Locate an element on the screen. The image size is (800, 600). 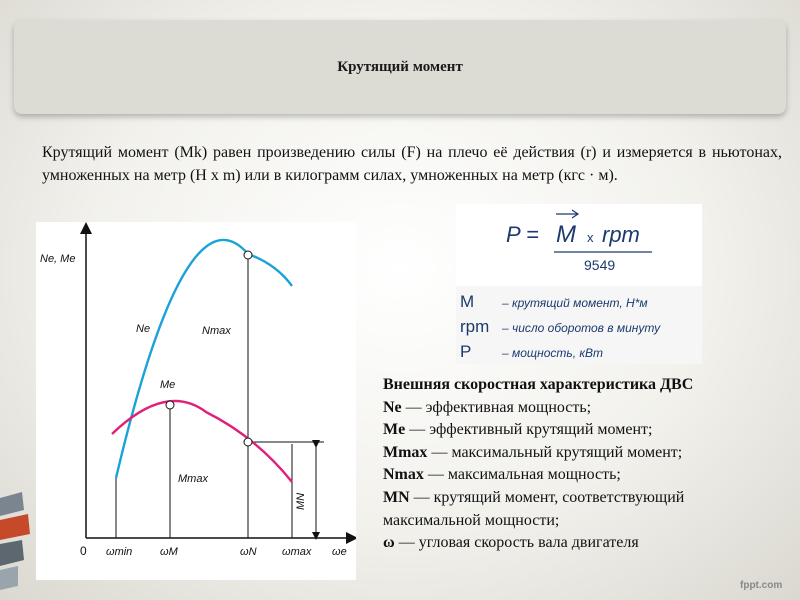
power-curve-ne is located at coordinates (203, 358).